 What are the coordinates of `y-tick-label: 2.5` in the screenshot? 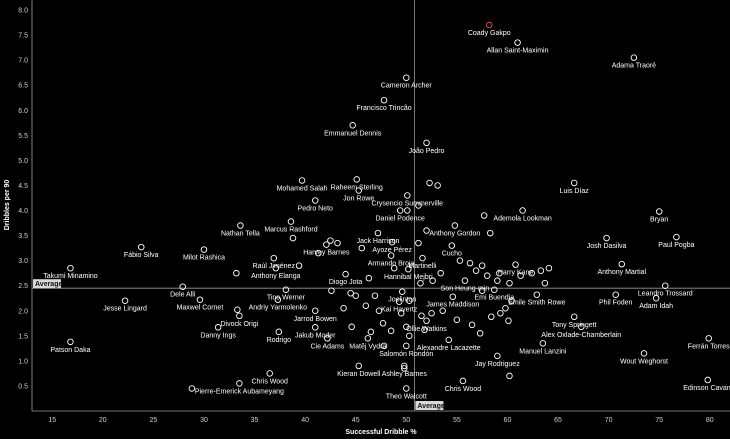 It's located at (23, 286).